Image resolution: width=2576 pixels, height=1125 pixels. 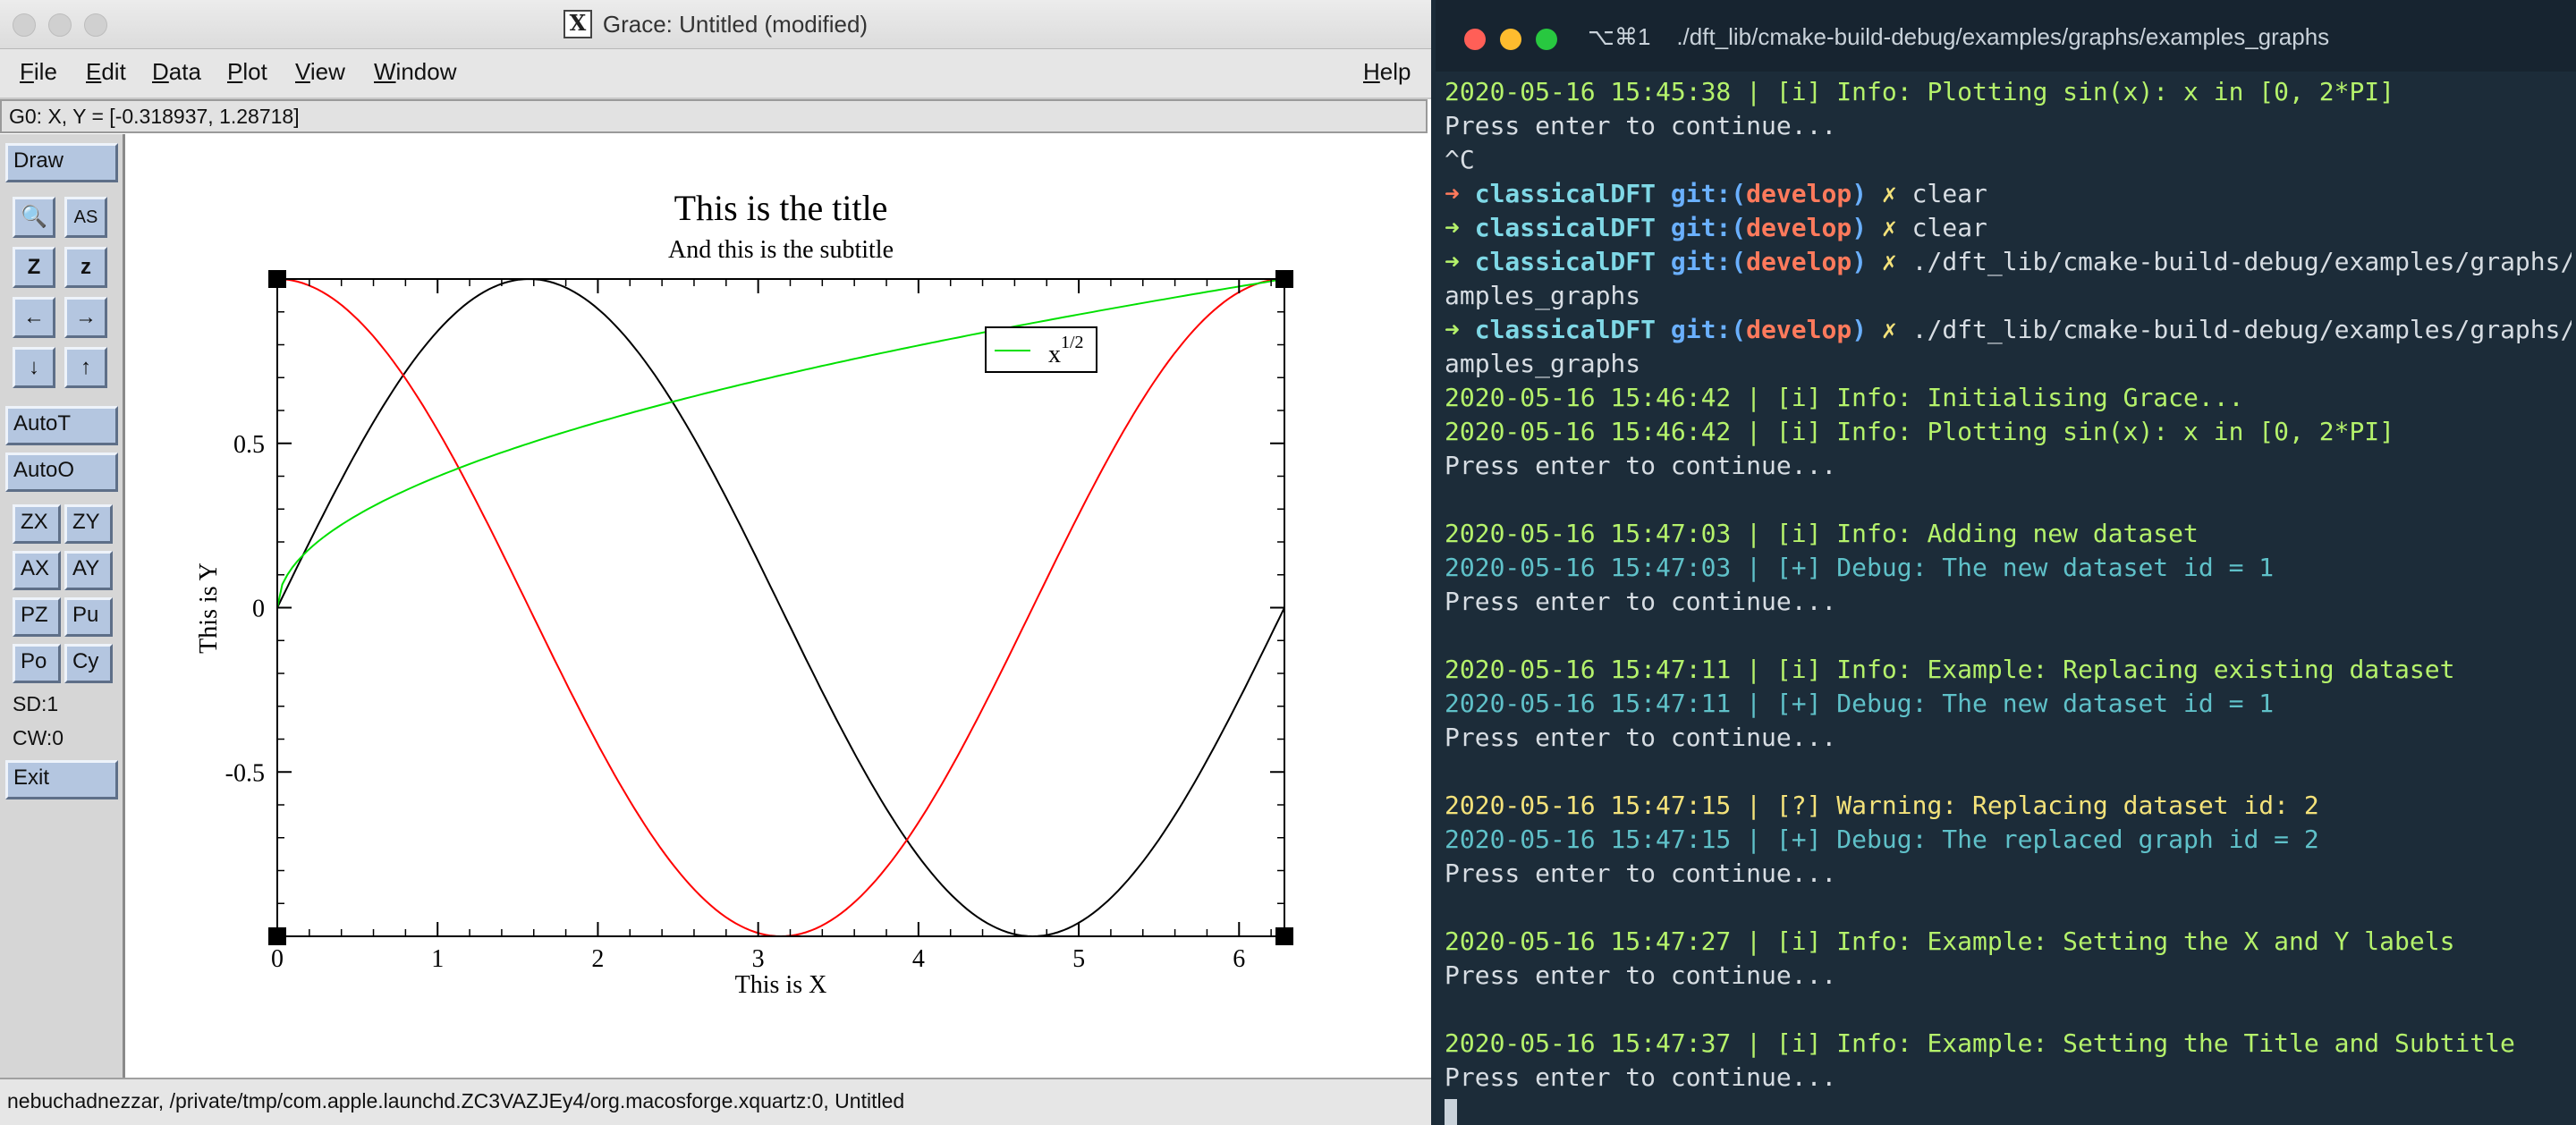 What do you see at coordinates (781, 985) in the screenshot?
I see `x-axis-label: This is X` at bounding box center [781, 985].